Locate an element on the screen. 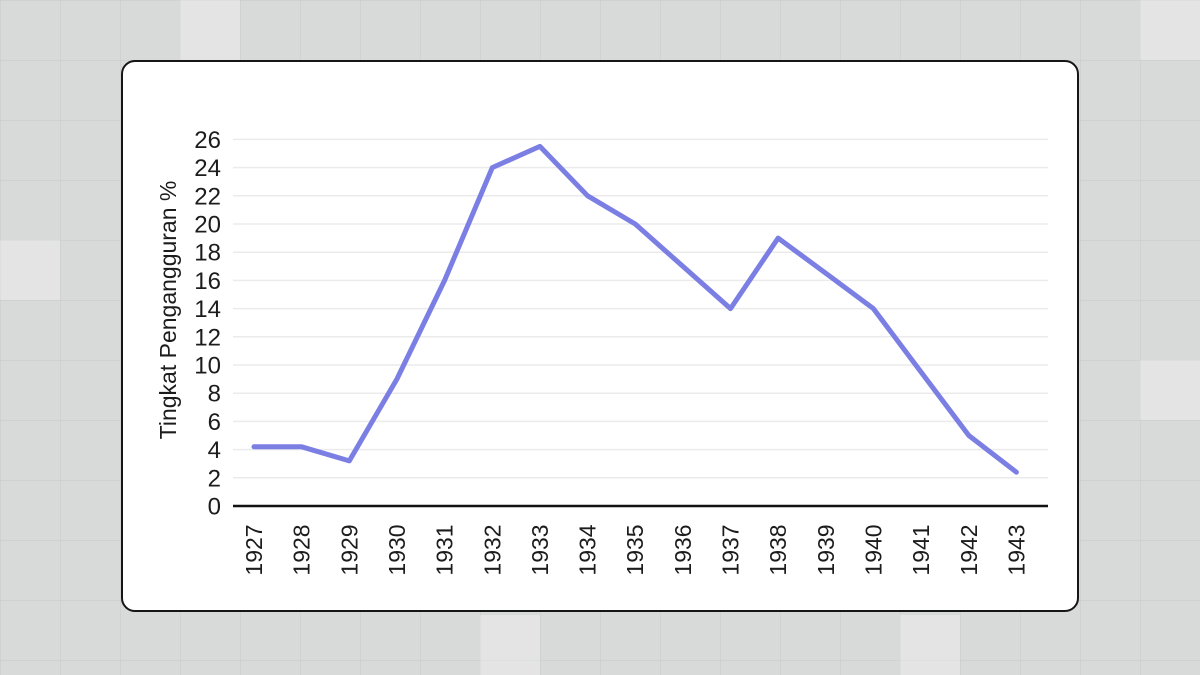 Image resolution: width=1200 pixels, height=675 pixels. y-tick-label: 26 is located at coordinates (207, 140).